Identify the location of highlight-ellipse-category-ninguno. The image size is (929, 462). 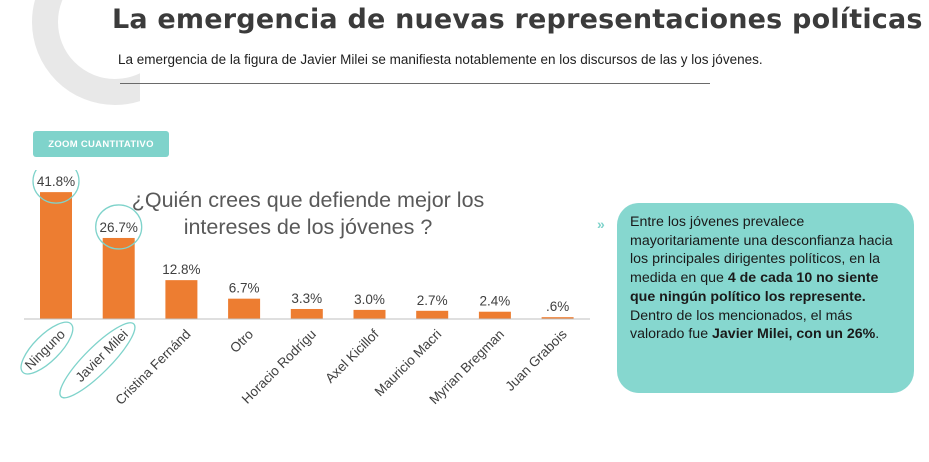
(47, 348).